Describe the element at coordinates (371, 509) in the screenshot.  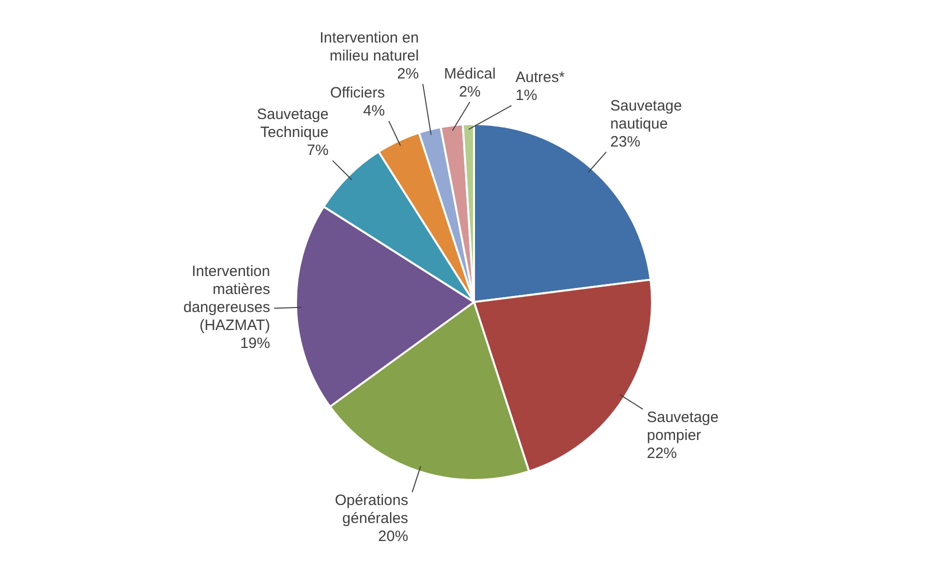
I see `slice-label: Opérations générales` at that location.